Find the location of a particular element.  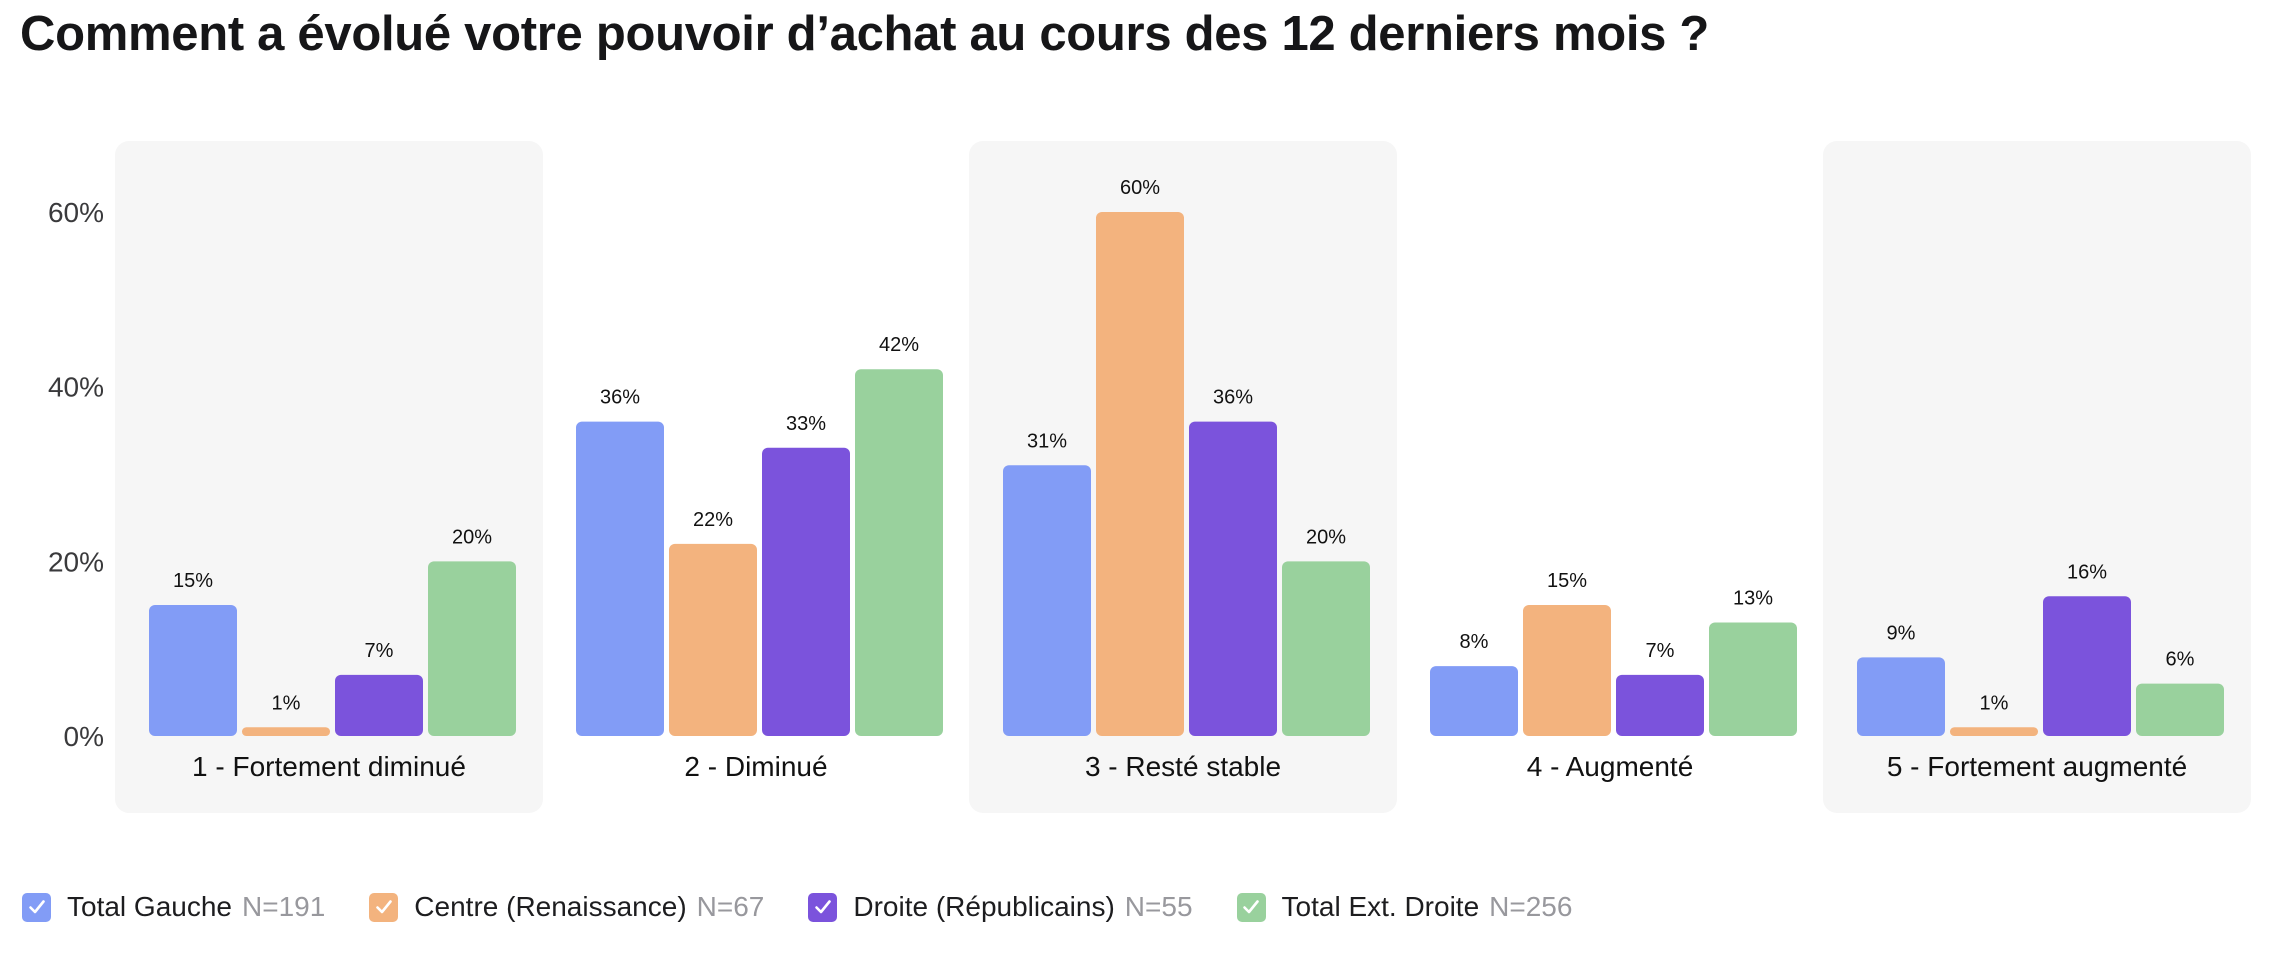

legend-sample-size: N=191 is located at coordinates (284, 906).